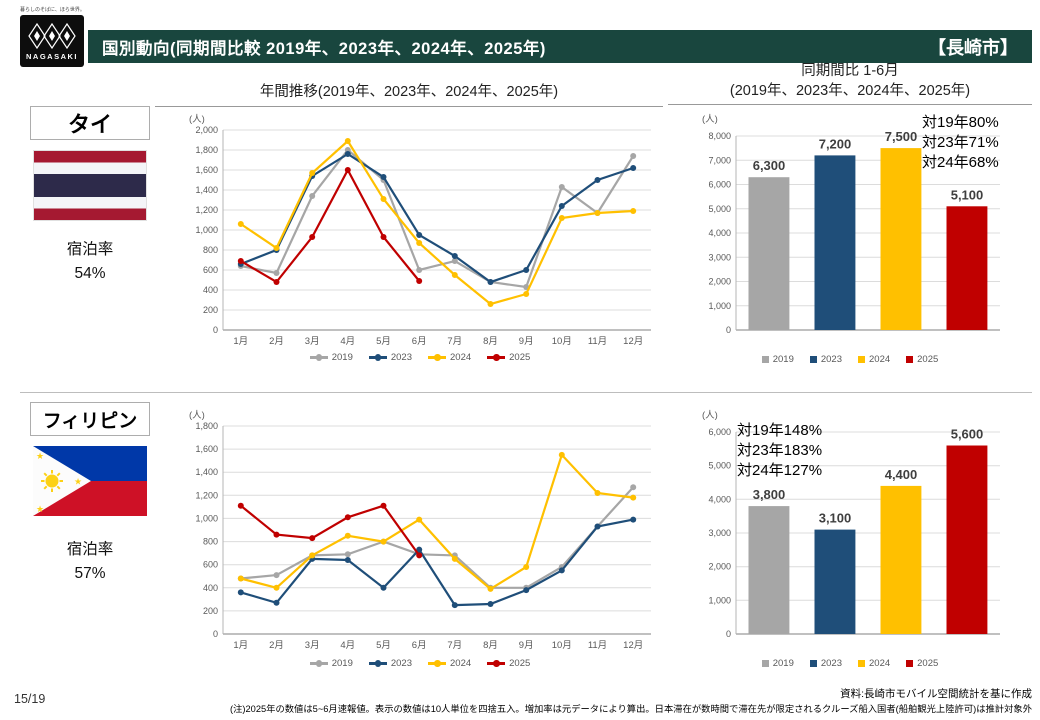  Describe the element at coordinates (383, 341) in the screenshot. I see `svg-text: 5月` at that location.